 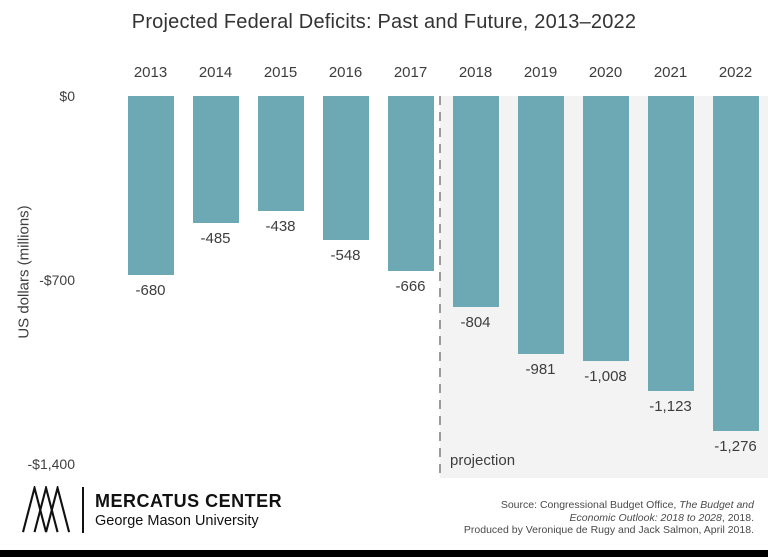 What do you see at coordinates (215, 159) in the screenshot?
I see `bar-2014` at bounding box center [215, 159].